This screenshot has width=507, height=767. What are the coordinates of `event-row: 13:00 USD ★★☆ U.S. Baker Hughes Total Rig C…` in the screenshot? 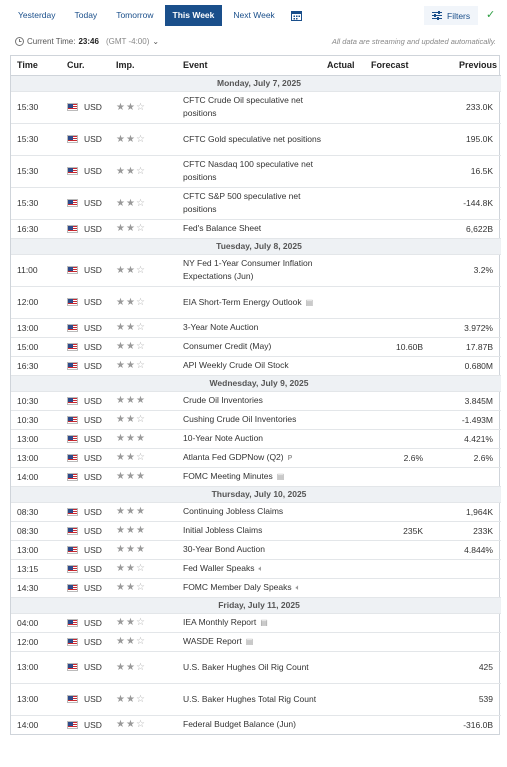 It's located at (256, 698).